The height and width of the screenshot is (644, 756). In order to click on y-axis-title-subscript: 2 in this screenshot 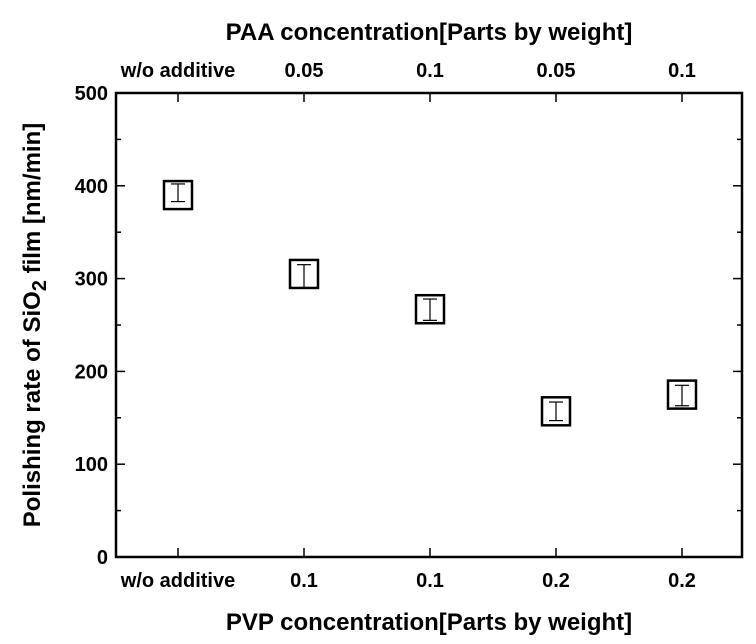, I will do `click(40, 285)`.